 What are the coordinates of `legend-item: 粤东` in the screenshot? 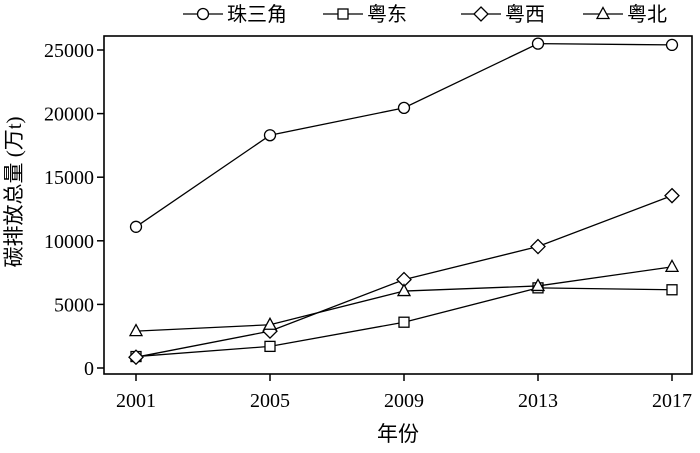 It's located at (365, 14).